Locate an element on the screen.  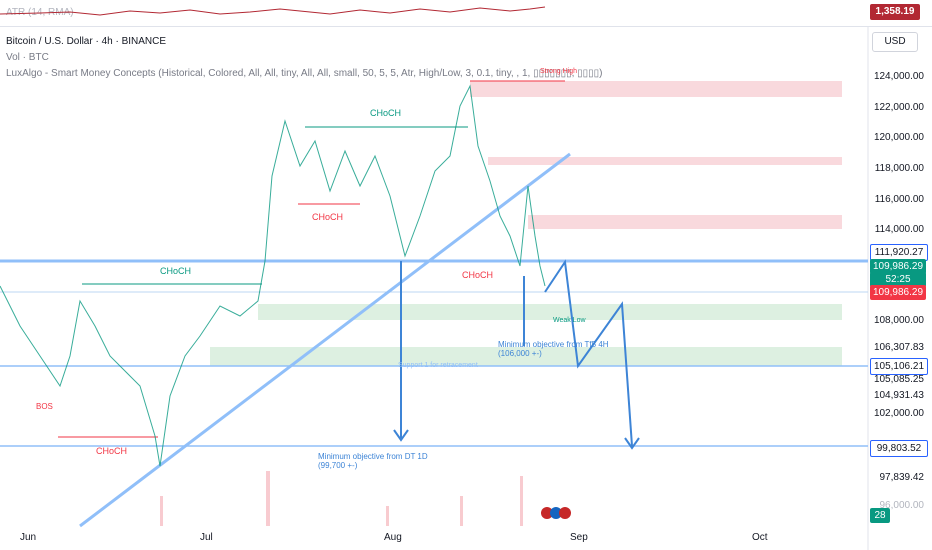
supply-zone-top is located at coordinates (656, 89).